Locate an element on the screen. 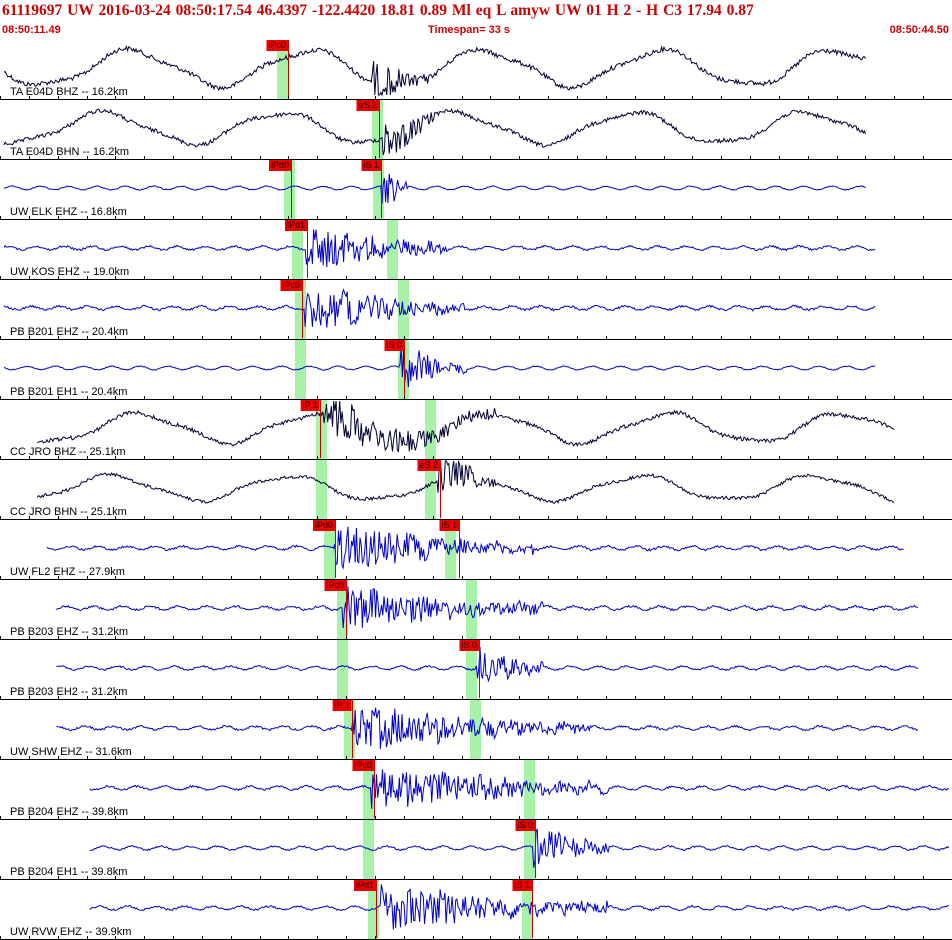  trace-panel: iP 1 UW SHW EHZ -- 31.6km is located at coordinates (476, 730).